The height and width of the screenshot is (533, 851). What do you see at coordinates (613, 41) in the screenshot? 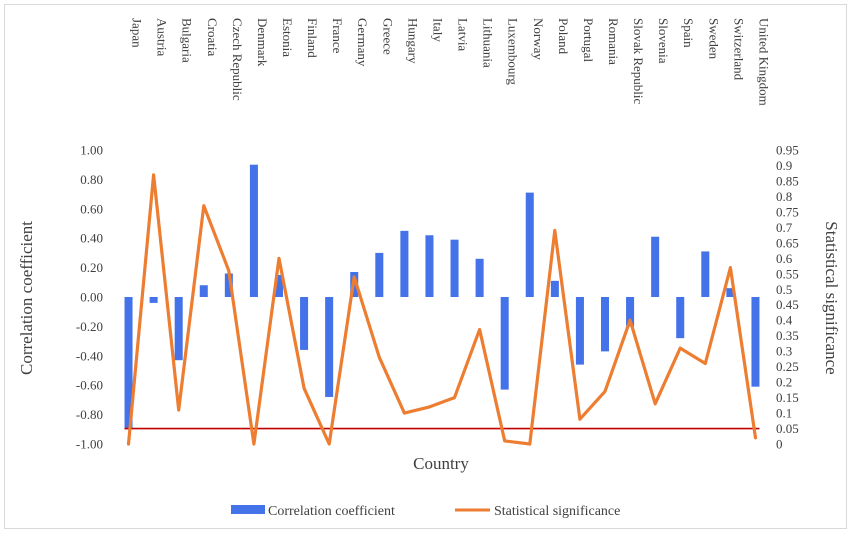
I see `category-label: Romania` at bounding box center [613, 41].